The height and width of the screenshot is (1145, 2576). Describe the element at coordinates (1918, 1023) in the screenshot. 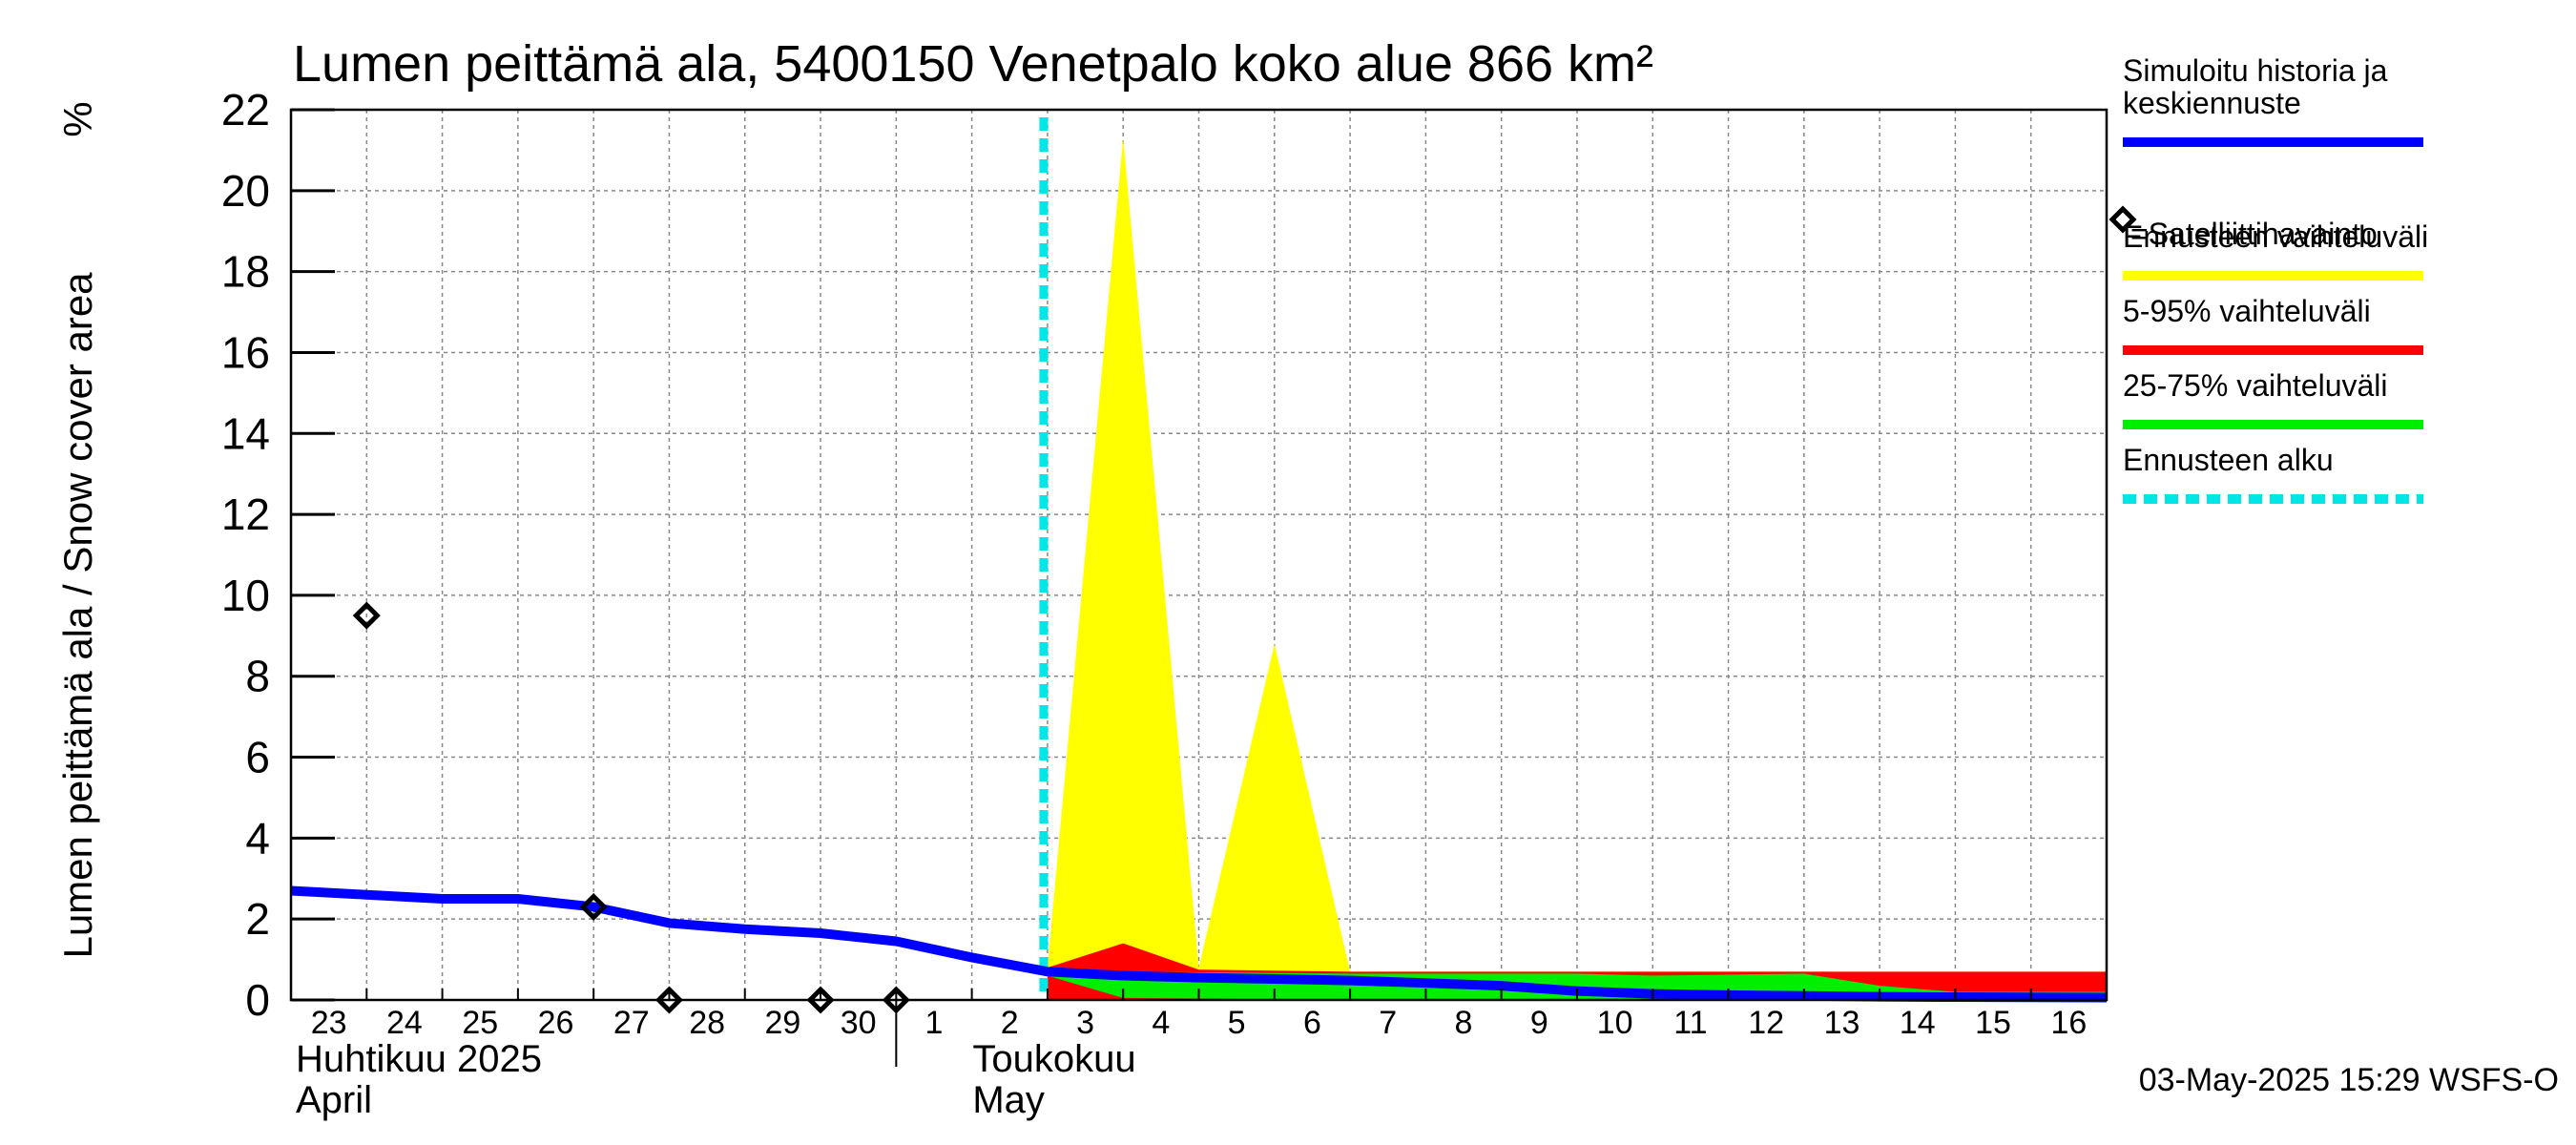

I see `x-tick-label: 14` at that location.